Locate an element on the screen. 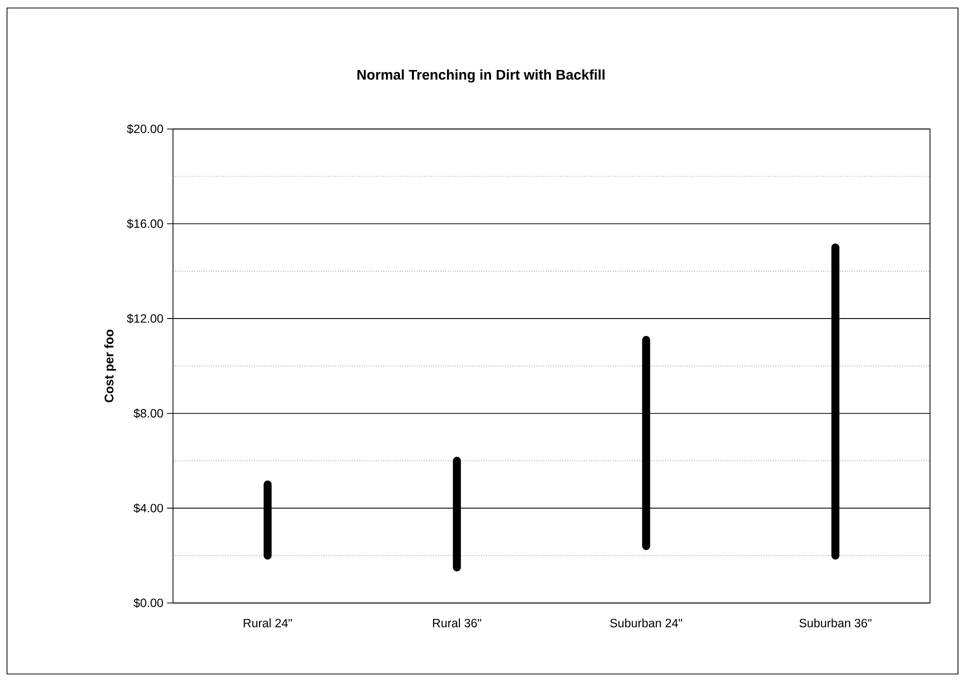 This screenshot has height=683, width=965. y-axis-title: Cost per foo is located at coordinates (110, 366).